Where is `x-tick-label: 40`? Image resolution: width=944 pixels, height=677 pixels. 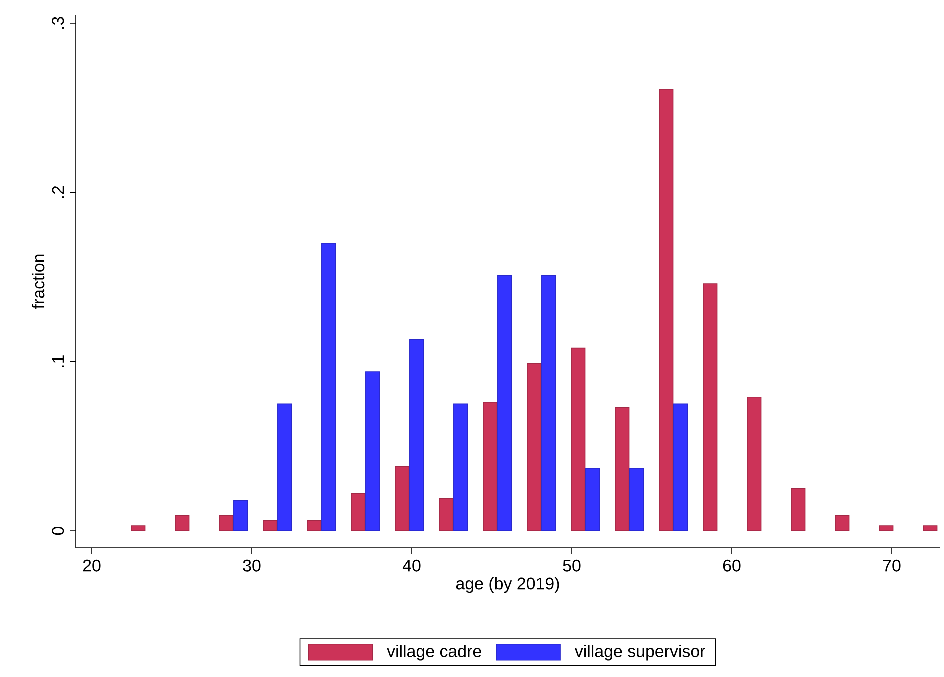
x-tick-label: 40 is located at coordinates (411, 566).